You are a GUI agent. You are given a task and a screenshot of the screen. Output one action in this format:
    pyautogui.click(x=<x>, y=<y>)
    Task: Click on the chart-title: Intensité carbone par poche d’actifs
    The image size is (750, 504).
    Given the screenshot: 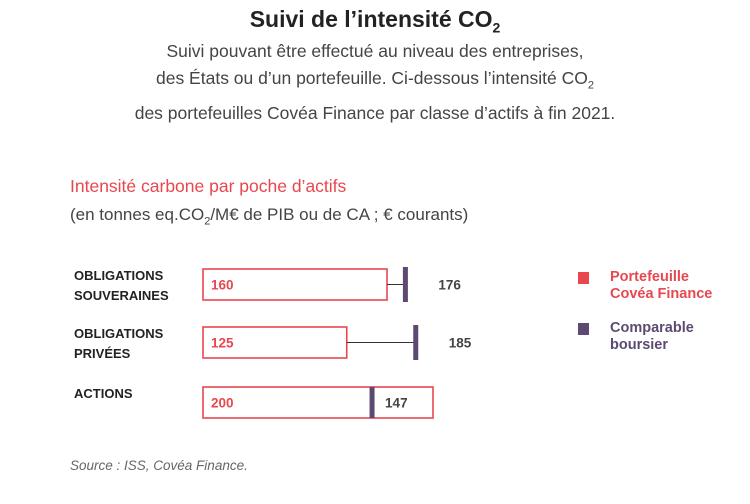 What is the action you would take?
    pyautogui.click(x=208, y=186)
    